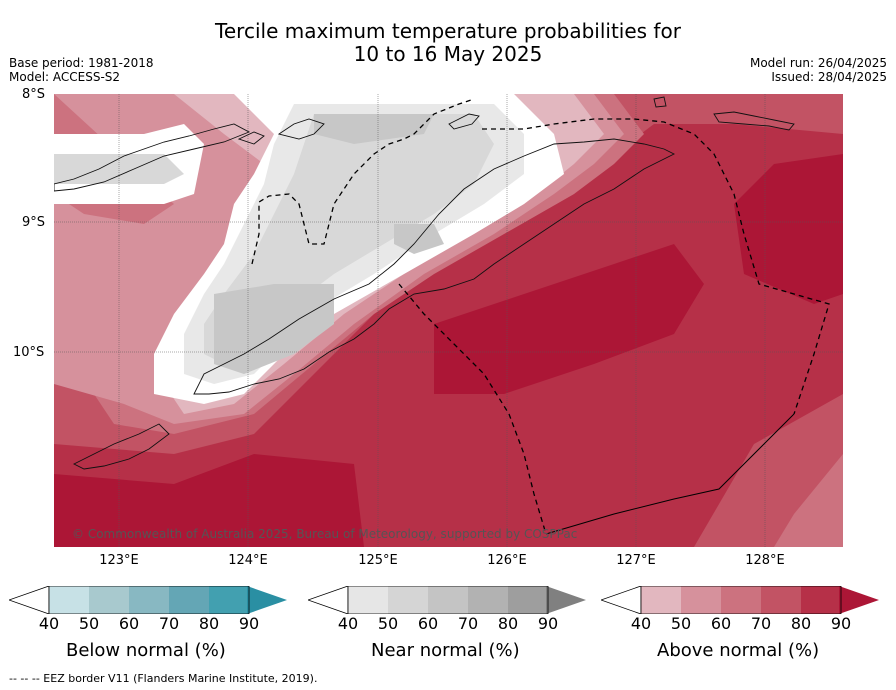 The height and width of the screenshot is (690, 896). Describe the element at coordinates (829, 77) in the screenshot. I see `issued-label: Issued: 28/04/2025` at that location.